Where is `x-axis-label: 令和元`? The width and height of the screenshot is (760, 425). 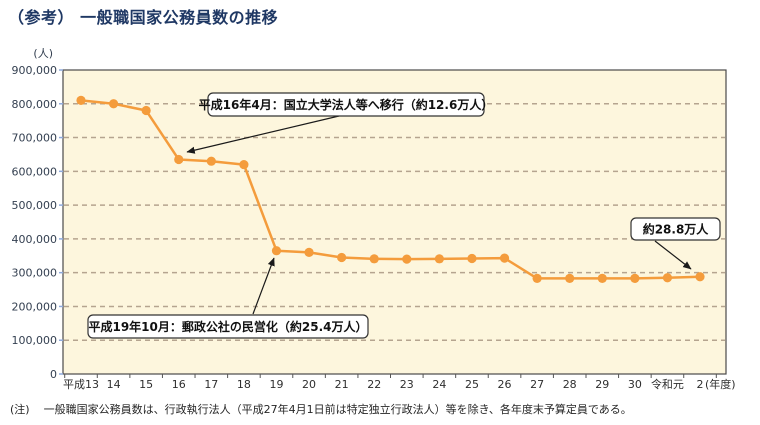
x-axis-label: 令和元 is located at coordinates (667, 384).